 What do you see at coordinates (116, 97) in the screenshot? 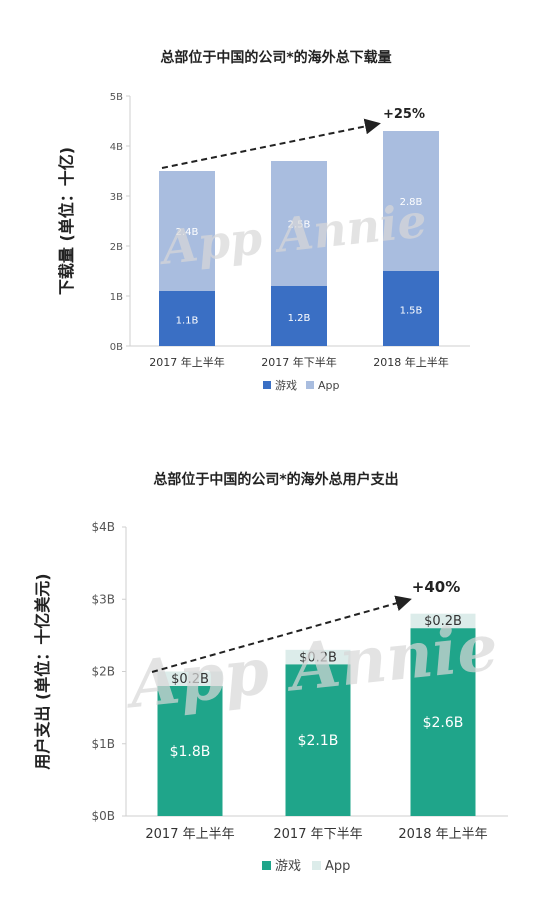
I see `y-tick-label: 5B` at bounding box center [116, 97].